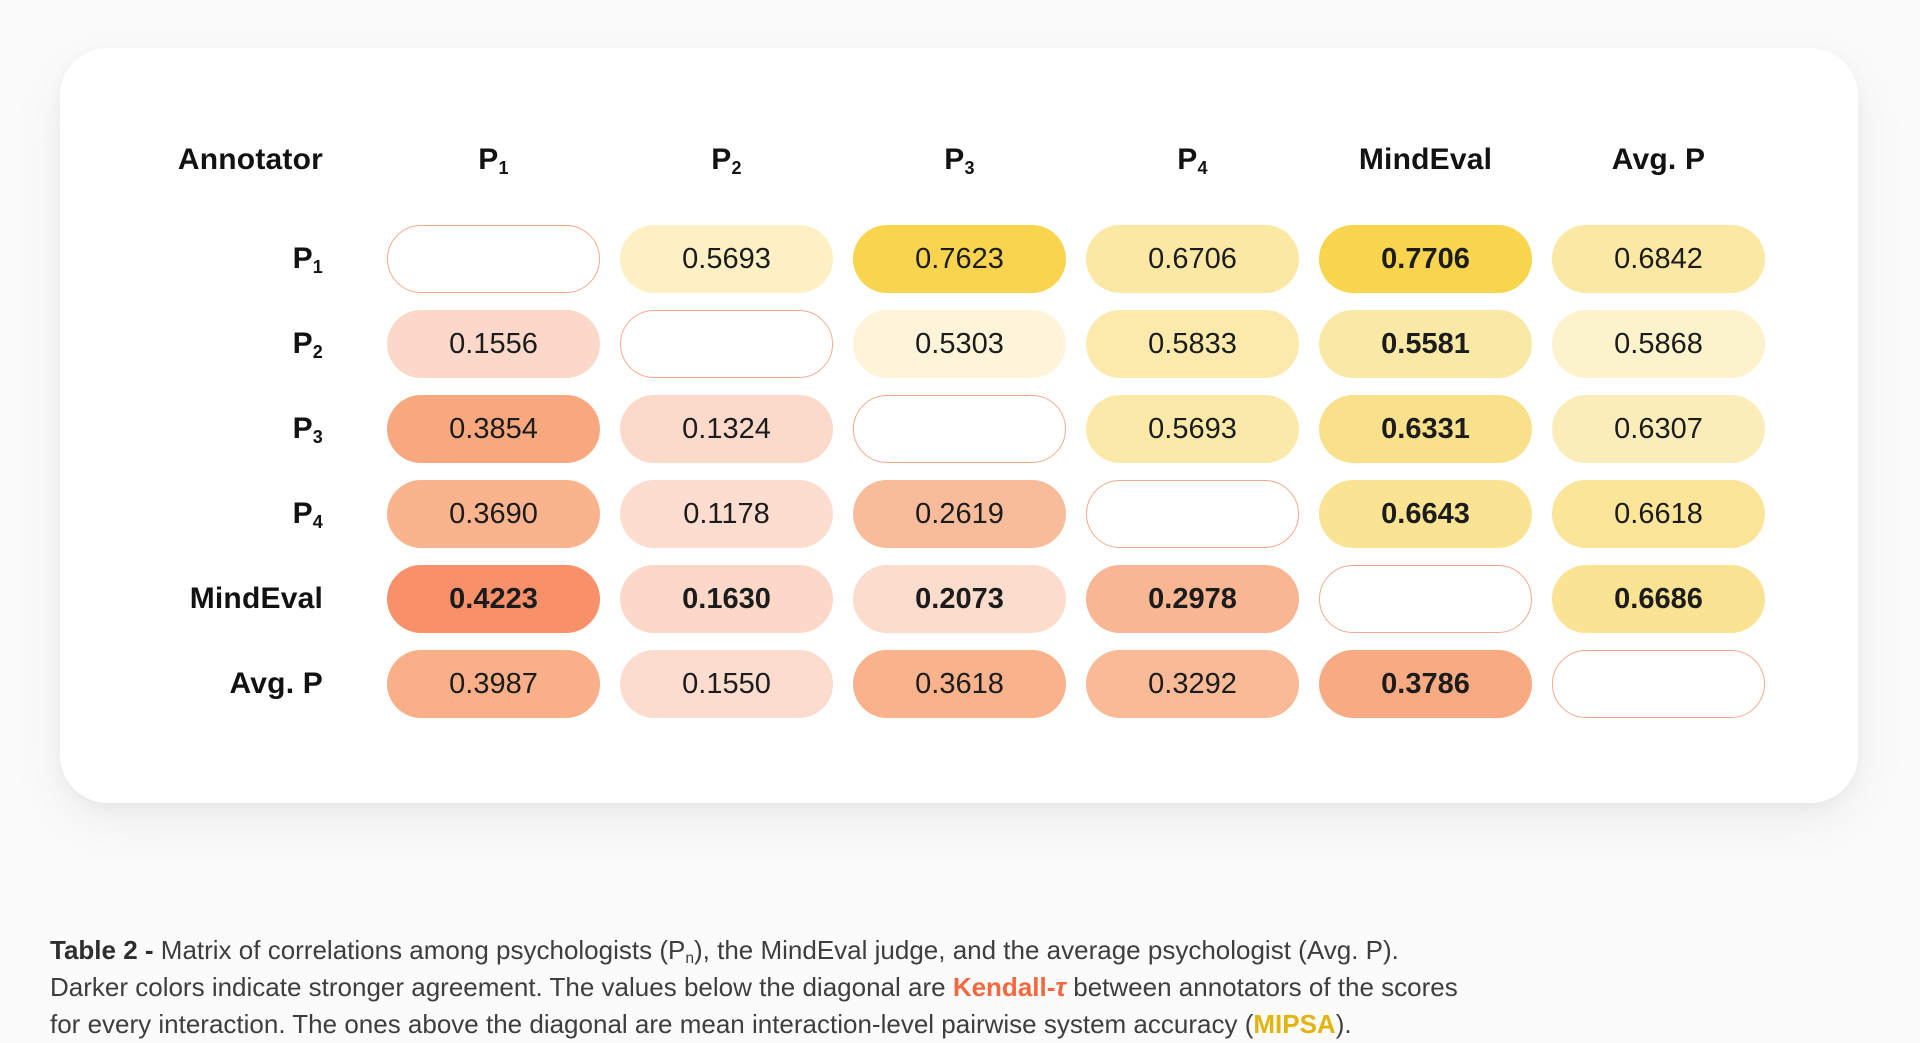 The height and width of the screenshot is (1043, 1920). Describe the element at coordinates (1004, 987) in the screenshot. I see `caption-segment: Kendall-` at that location.